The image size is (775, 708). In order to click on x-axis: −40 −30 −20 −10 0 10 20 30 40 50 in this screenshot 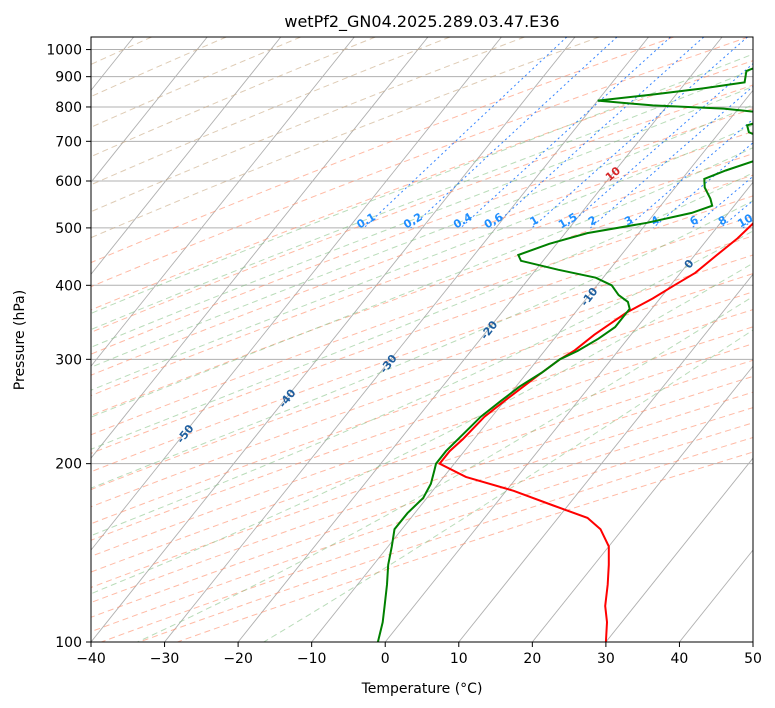, I will do `click(419, 654)`.